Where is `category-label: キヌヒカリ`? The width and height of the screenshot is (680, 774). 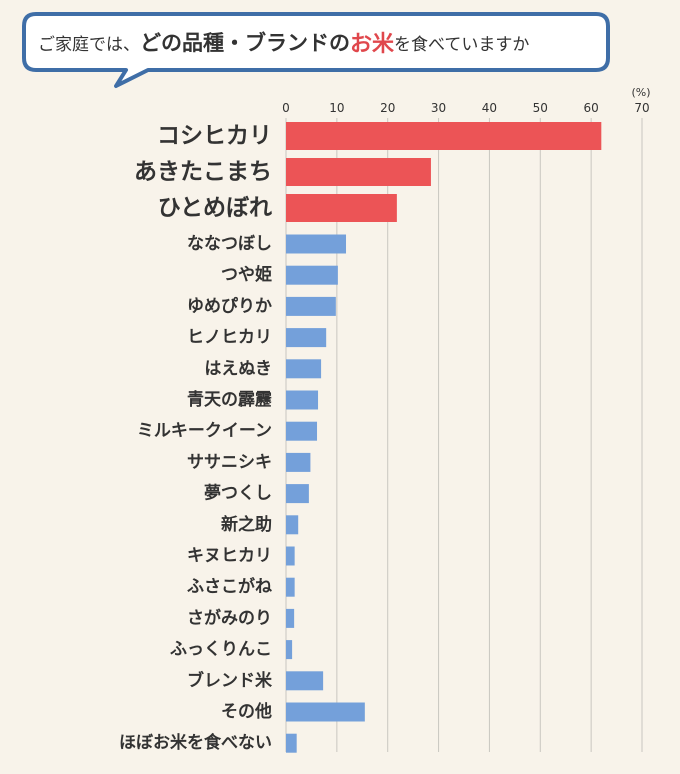 category-label: キヌヒカリ is located at coordinates (229, 556).